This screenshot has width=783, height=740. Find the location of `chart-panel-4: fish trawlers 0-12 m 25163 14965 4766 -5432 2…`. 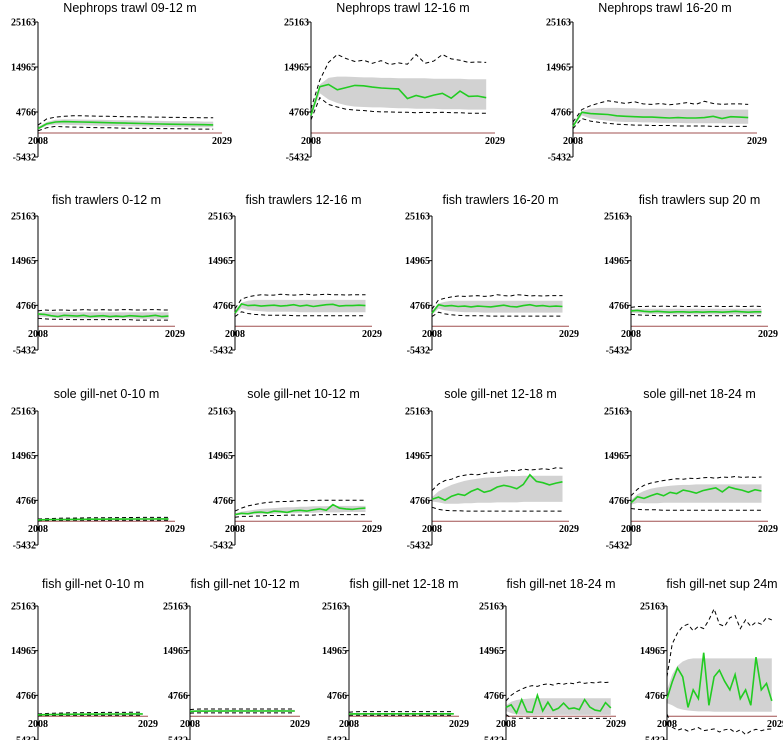

chart-panel-4: fish trawlers 0-12 m 25163 14965 4766 -5432 2… is located at coordinates (98, 275).